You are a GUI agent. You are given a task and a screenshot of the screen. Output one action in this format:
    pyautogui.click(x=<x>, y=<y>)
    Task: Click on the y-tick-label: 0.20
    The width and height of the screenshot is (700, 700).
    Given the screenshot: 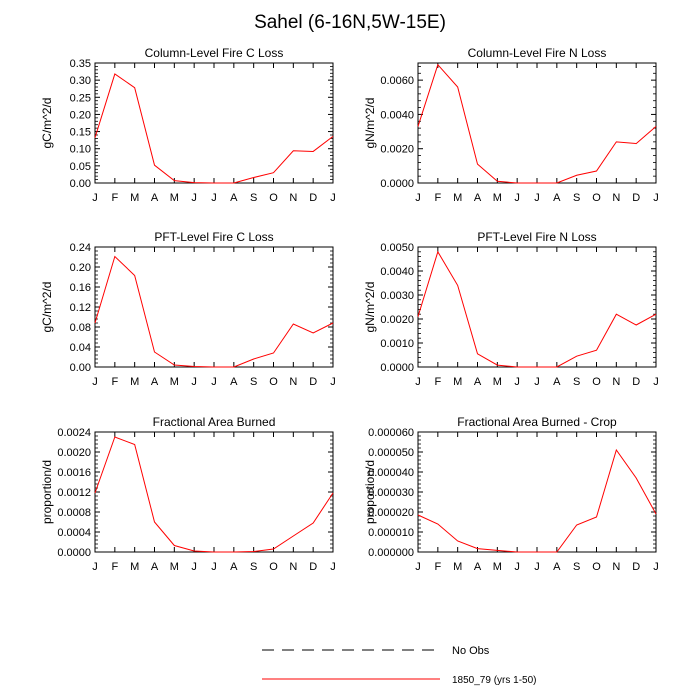 What is the action you would take?
    pyautogui.click(x=80, y=115)
    